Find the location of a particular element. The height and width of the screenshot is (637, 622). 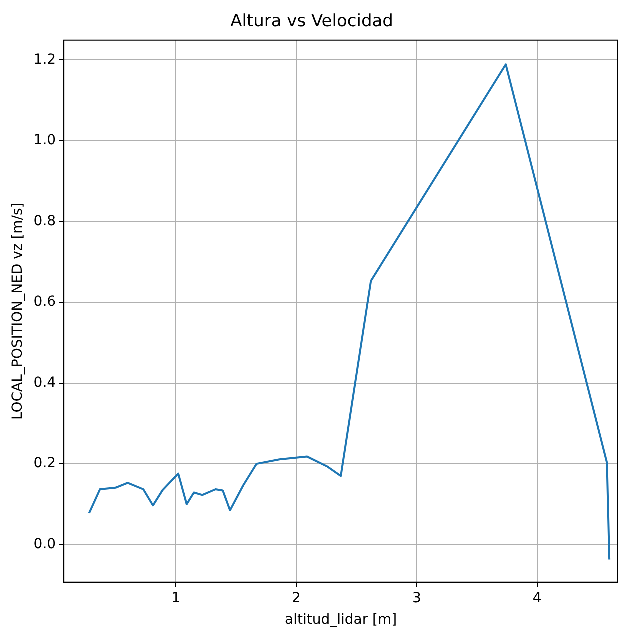

x-axis-title: altitud_lidar [m] is located at coordinates (341, 620).